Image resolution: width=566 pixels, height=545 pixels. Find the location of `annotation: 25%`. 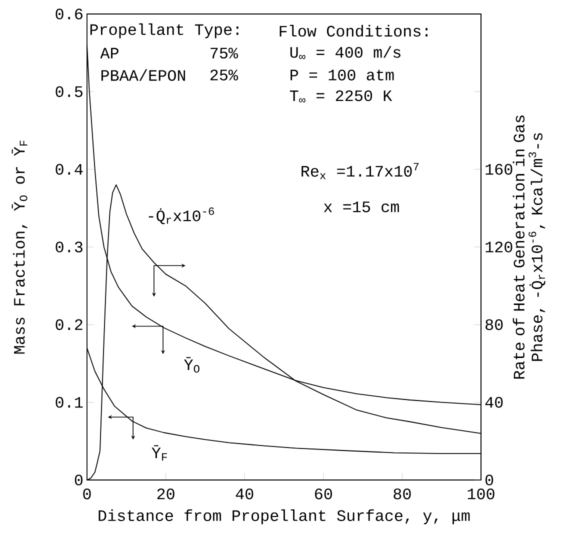

annotation: 25% is located at coordinates (224, 75).